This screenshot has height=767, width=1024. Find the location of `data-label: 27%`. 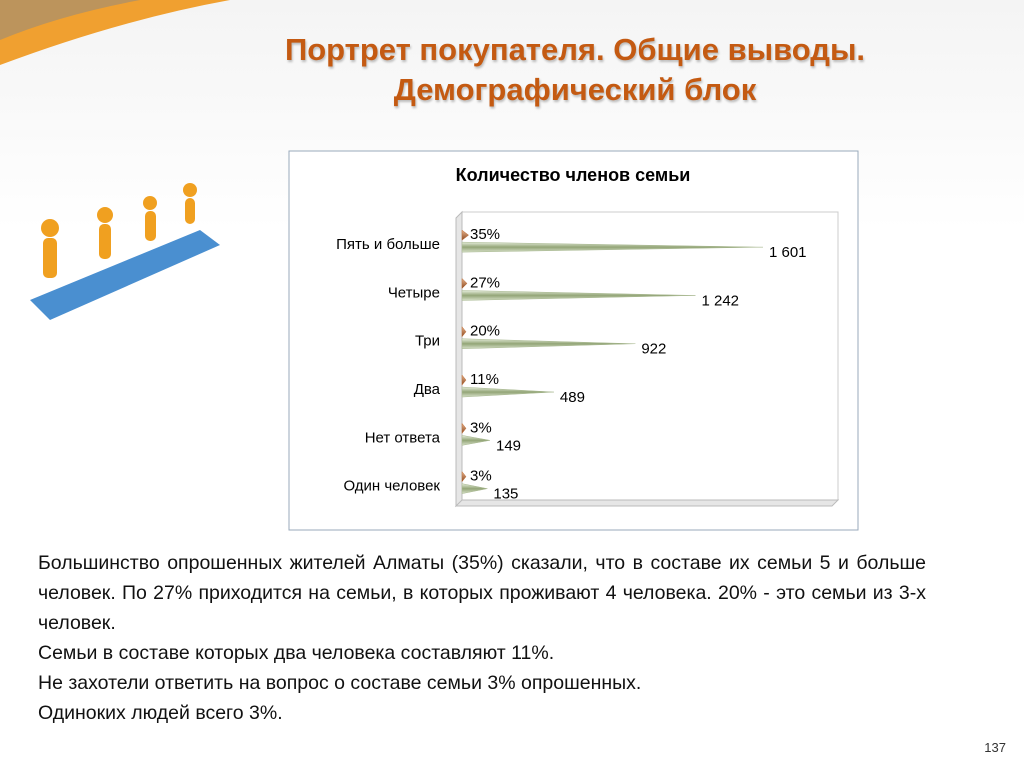

data-label: 27% is located at coordinates (485, 282).